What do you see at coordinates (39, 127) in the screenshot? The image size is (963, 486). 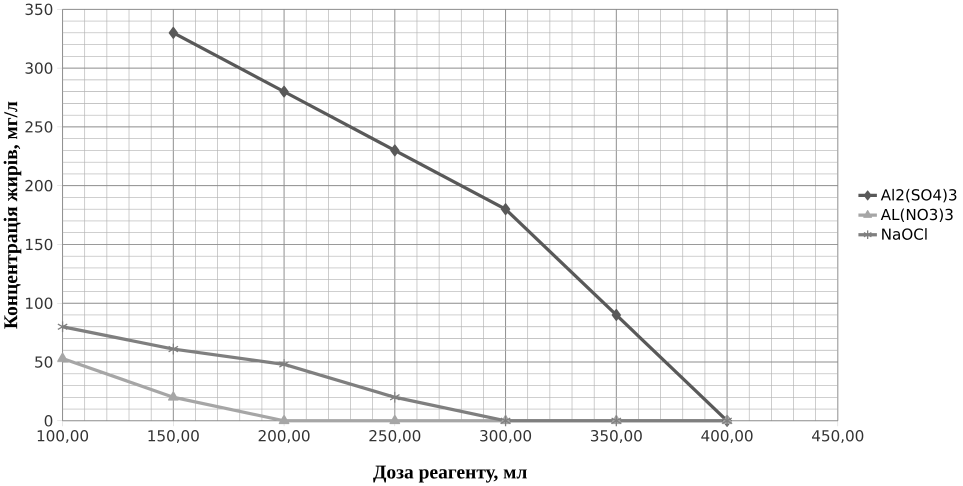 I see `y-tick-label: 250` at bounding box center [39, 127].